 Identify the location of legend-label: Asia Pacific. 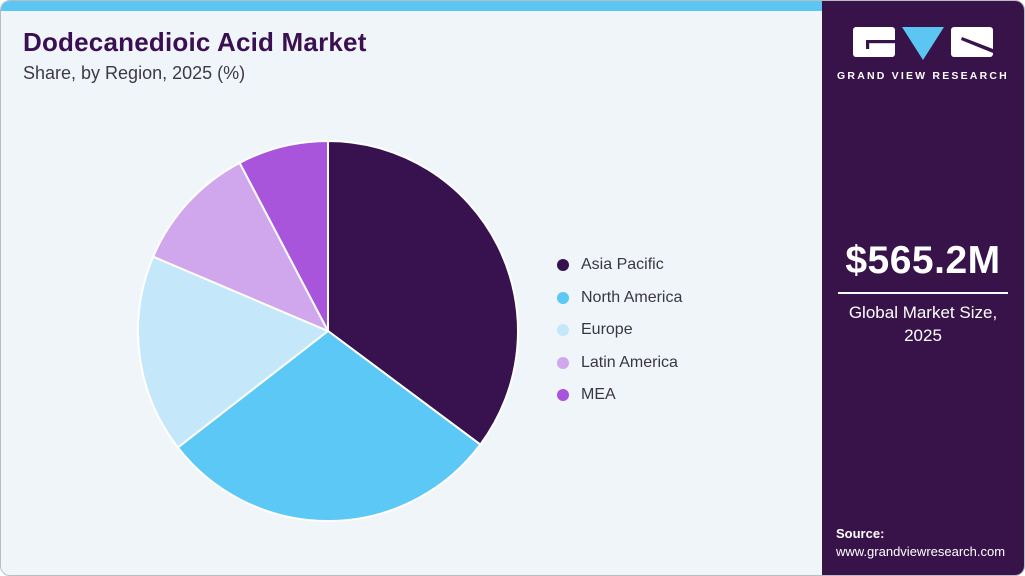
(622, 265).